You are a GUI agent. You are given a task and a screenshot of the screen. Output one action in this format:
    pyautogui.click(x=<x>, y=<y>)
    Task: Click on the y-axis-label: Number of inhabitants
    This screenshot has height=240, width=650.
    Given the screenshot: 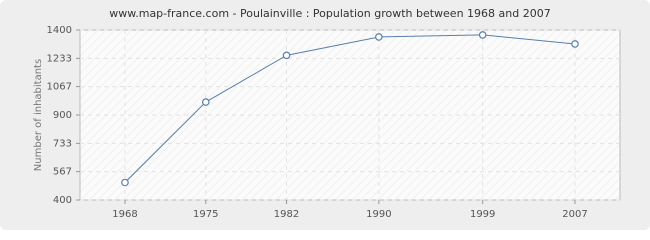 What is the action you would take?
    pyautogui.click(x=38, y=115)
    